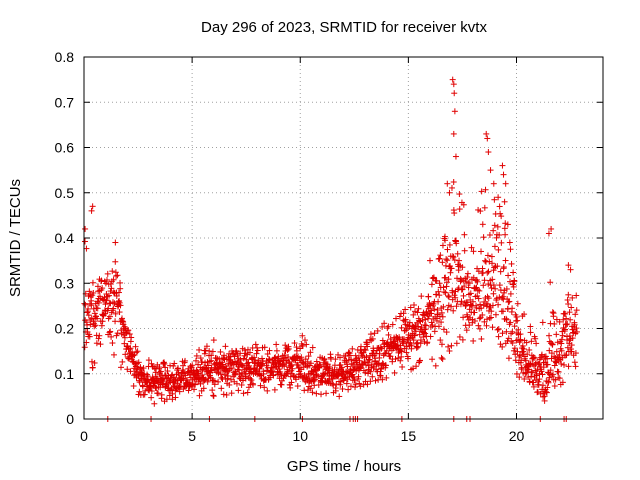  Describe the element at coordinates (344, 466) in the screenshot. I see `x-axis-title: GPS time / hours` at that location.